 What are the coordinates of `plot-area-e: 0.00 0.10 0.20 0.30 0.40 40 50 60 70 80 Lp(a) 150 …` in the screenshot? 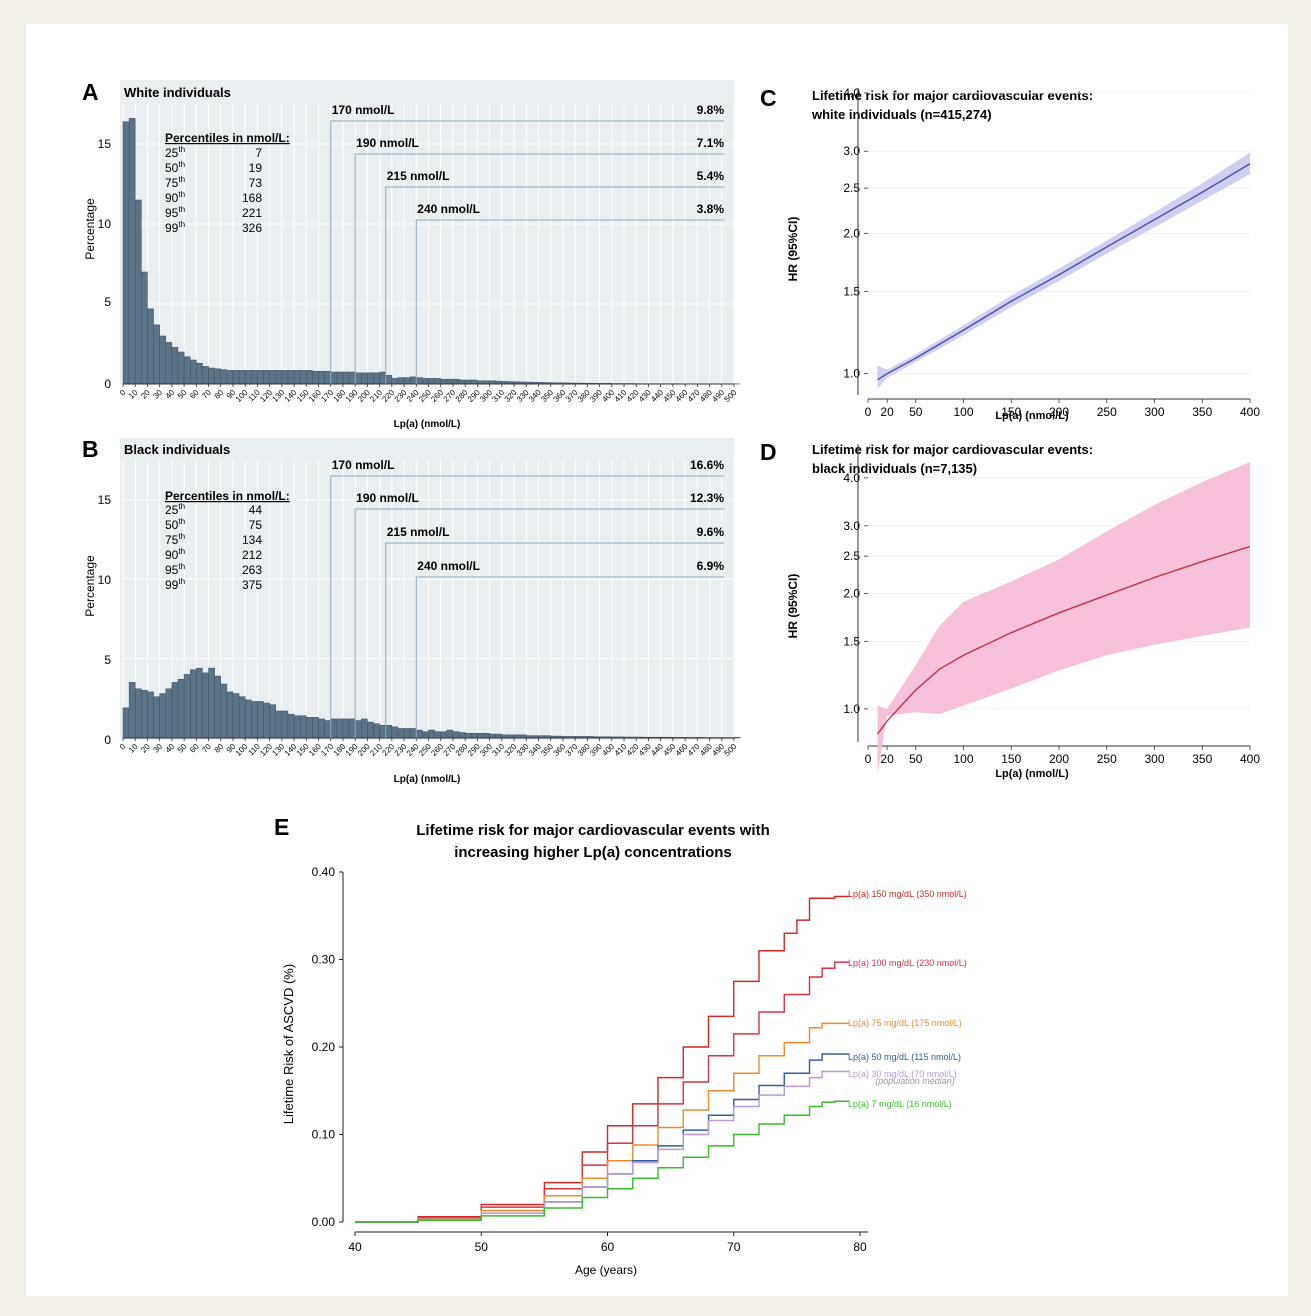 It's located at (639, 1059).